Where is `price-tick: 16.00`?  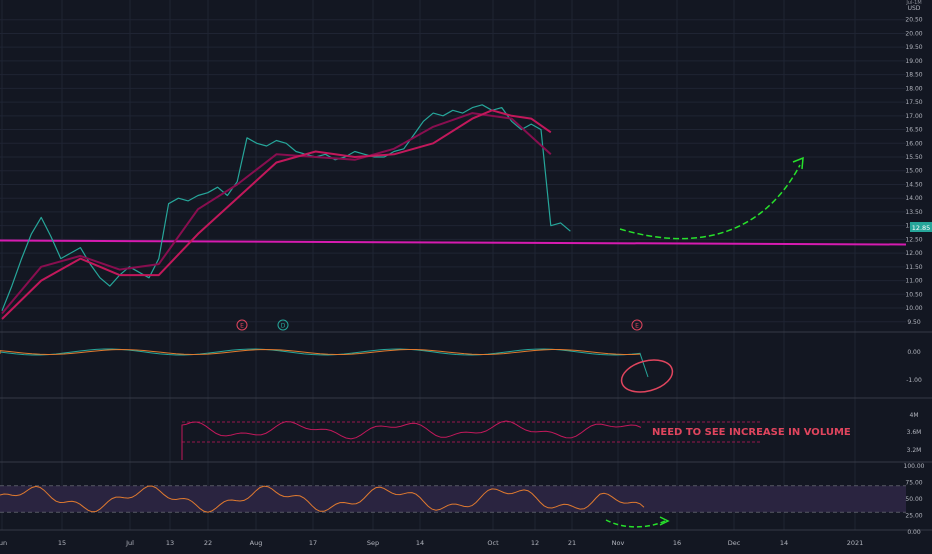
price-tick: 16.00 is located at coordinates (913, 143).